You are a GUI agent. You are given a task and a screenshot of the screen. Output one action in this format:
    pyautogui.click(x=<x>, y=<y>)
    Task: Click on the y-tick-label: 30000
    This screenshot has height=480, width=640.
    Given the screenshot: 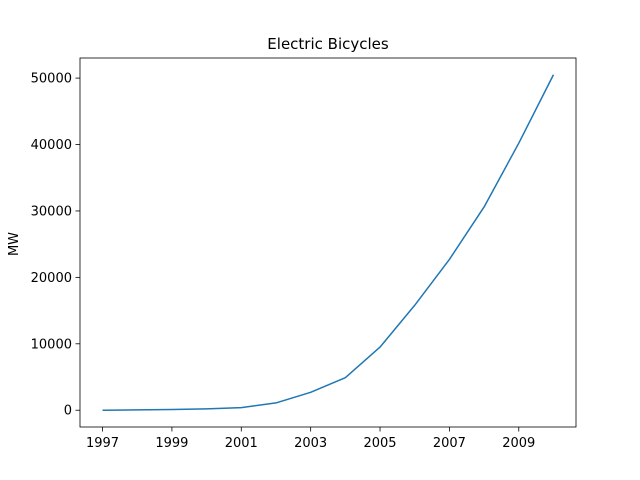 What is the action you would take?
    pyautogui.click(x=51, y=211)
    